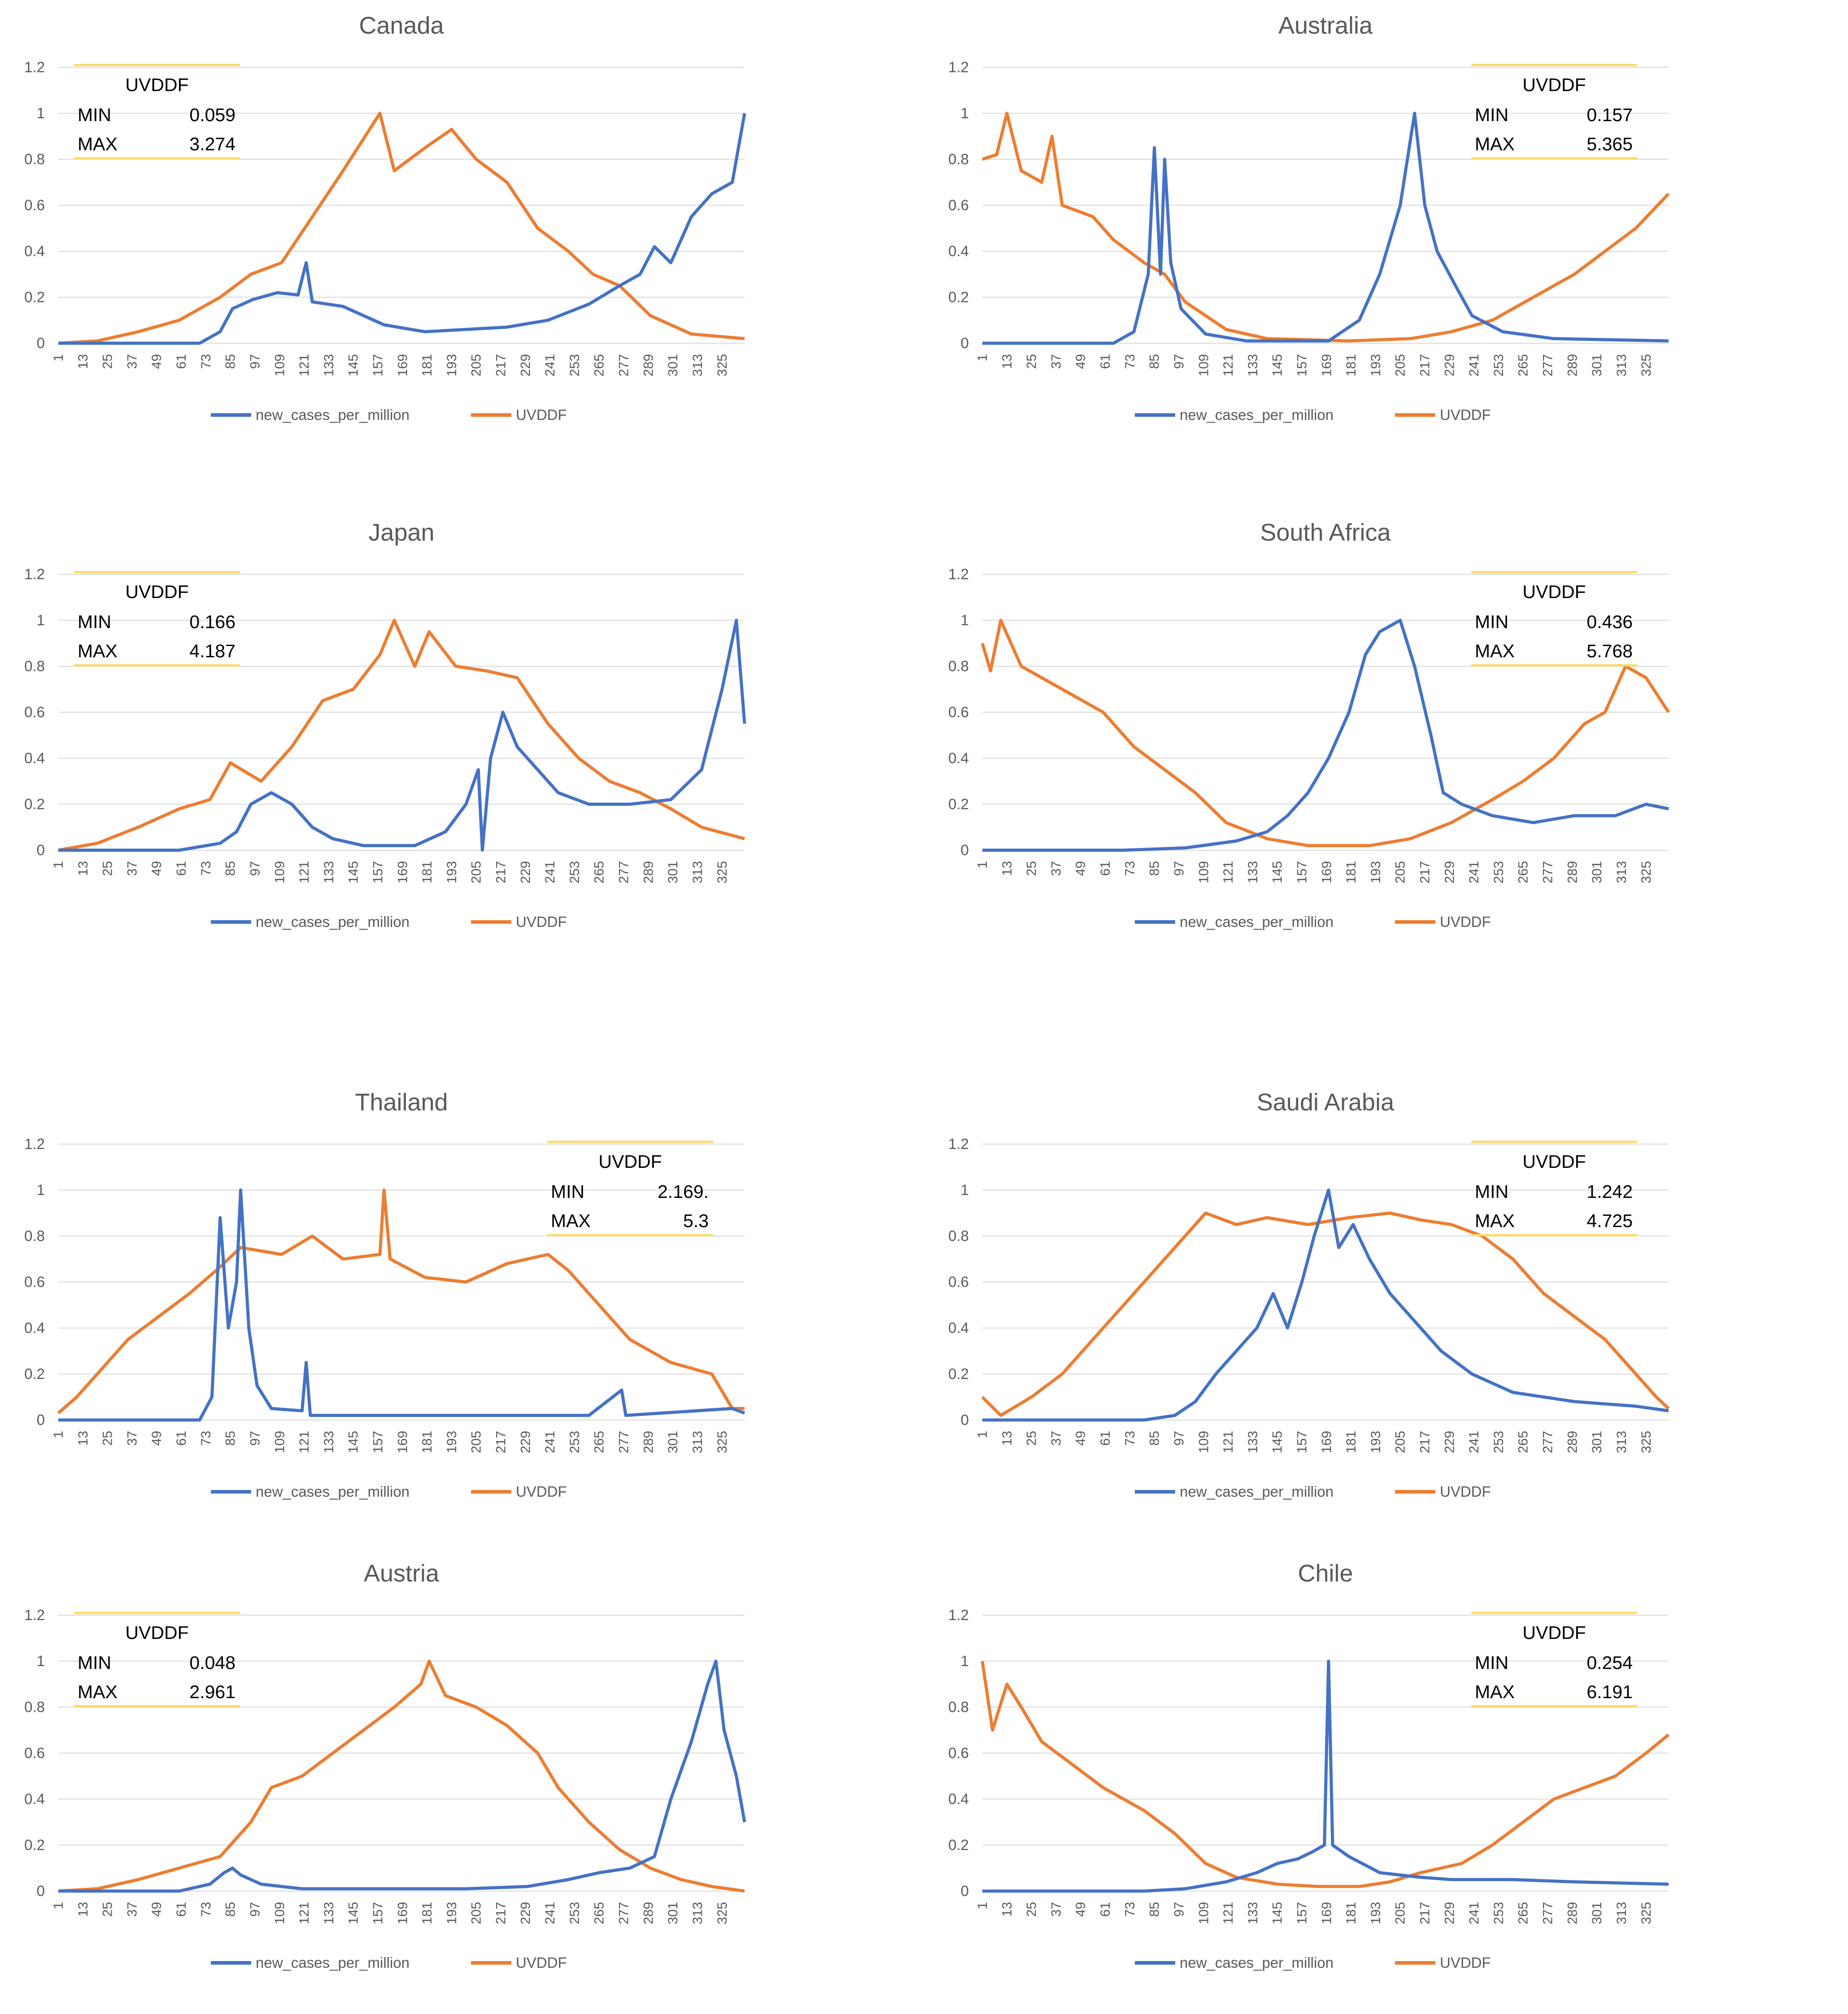  What do you see at coordinates (1449, 1913) in the screenshot?
I see `x-tick-label: 229` at bounding box center [1449, 1913].